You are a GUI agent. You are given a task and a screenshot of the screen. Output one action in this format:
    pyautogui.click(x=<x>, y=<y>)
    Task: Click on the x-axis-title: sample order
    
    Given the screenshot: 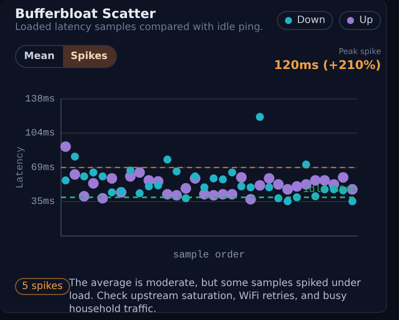 What is the action you would take?
    pyautogui.click(x=209, y=256)
    